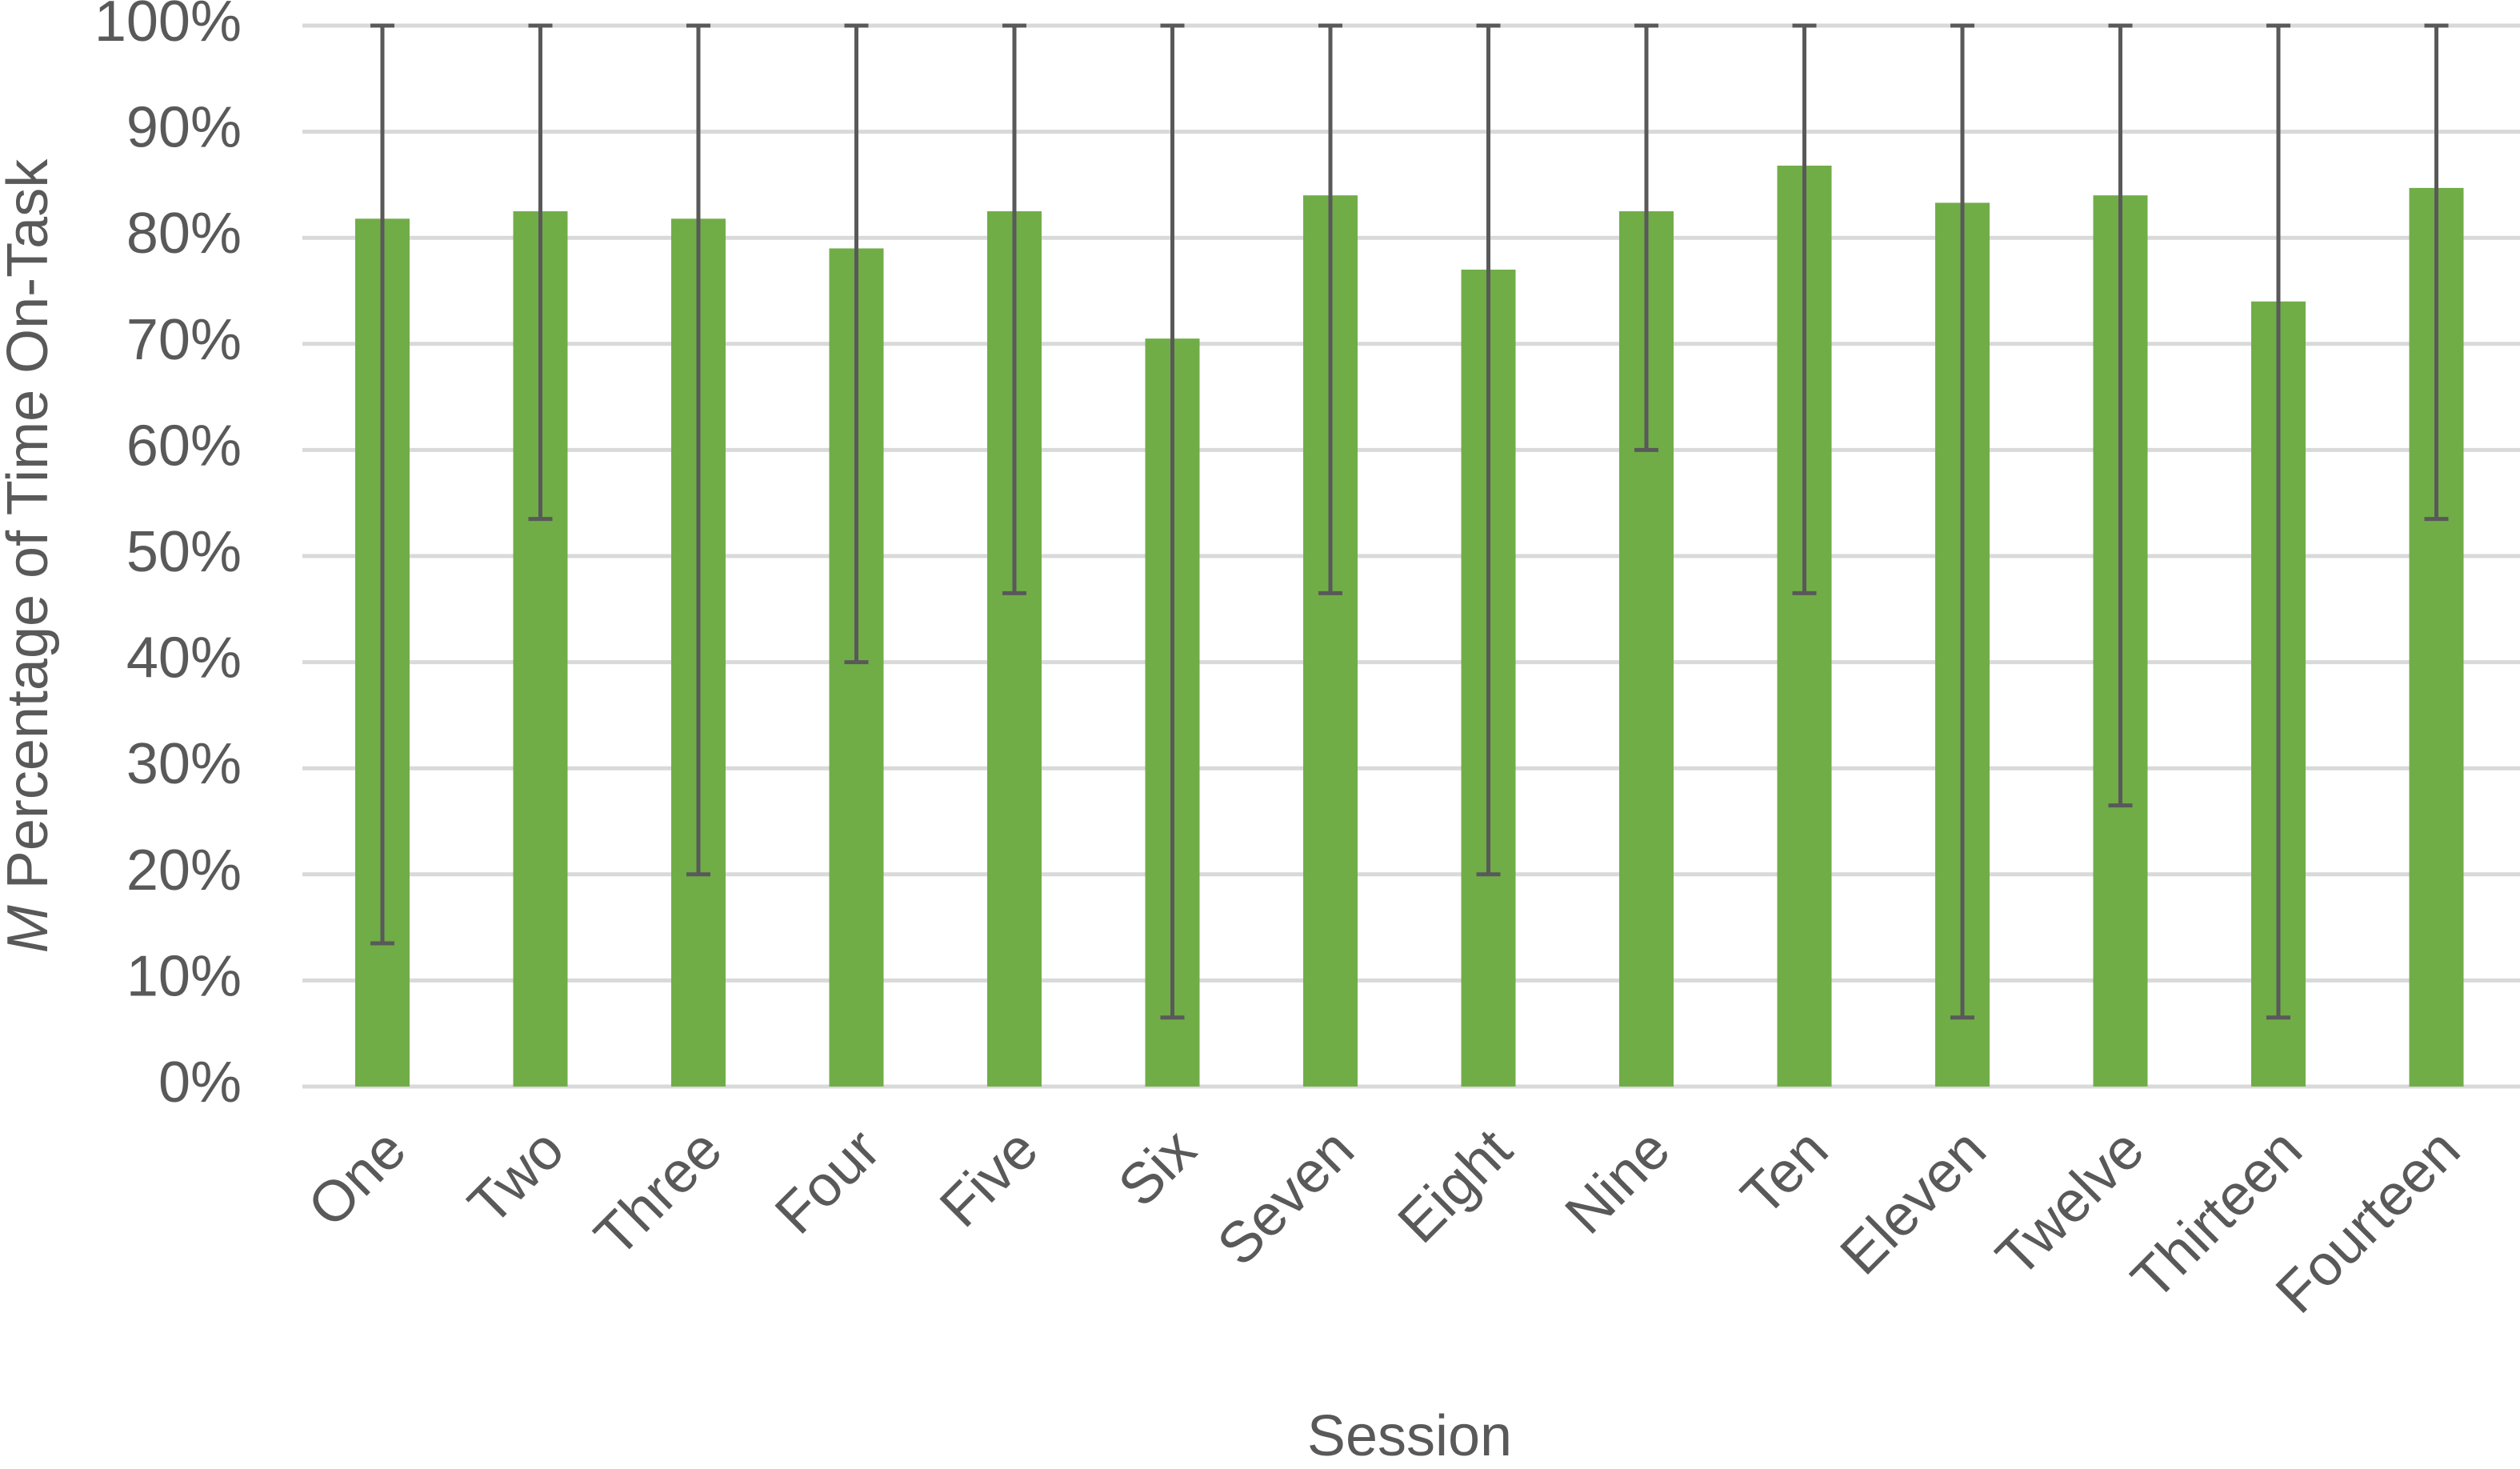  I want to click on y-axis-title-italic: M, so click(30, 929).